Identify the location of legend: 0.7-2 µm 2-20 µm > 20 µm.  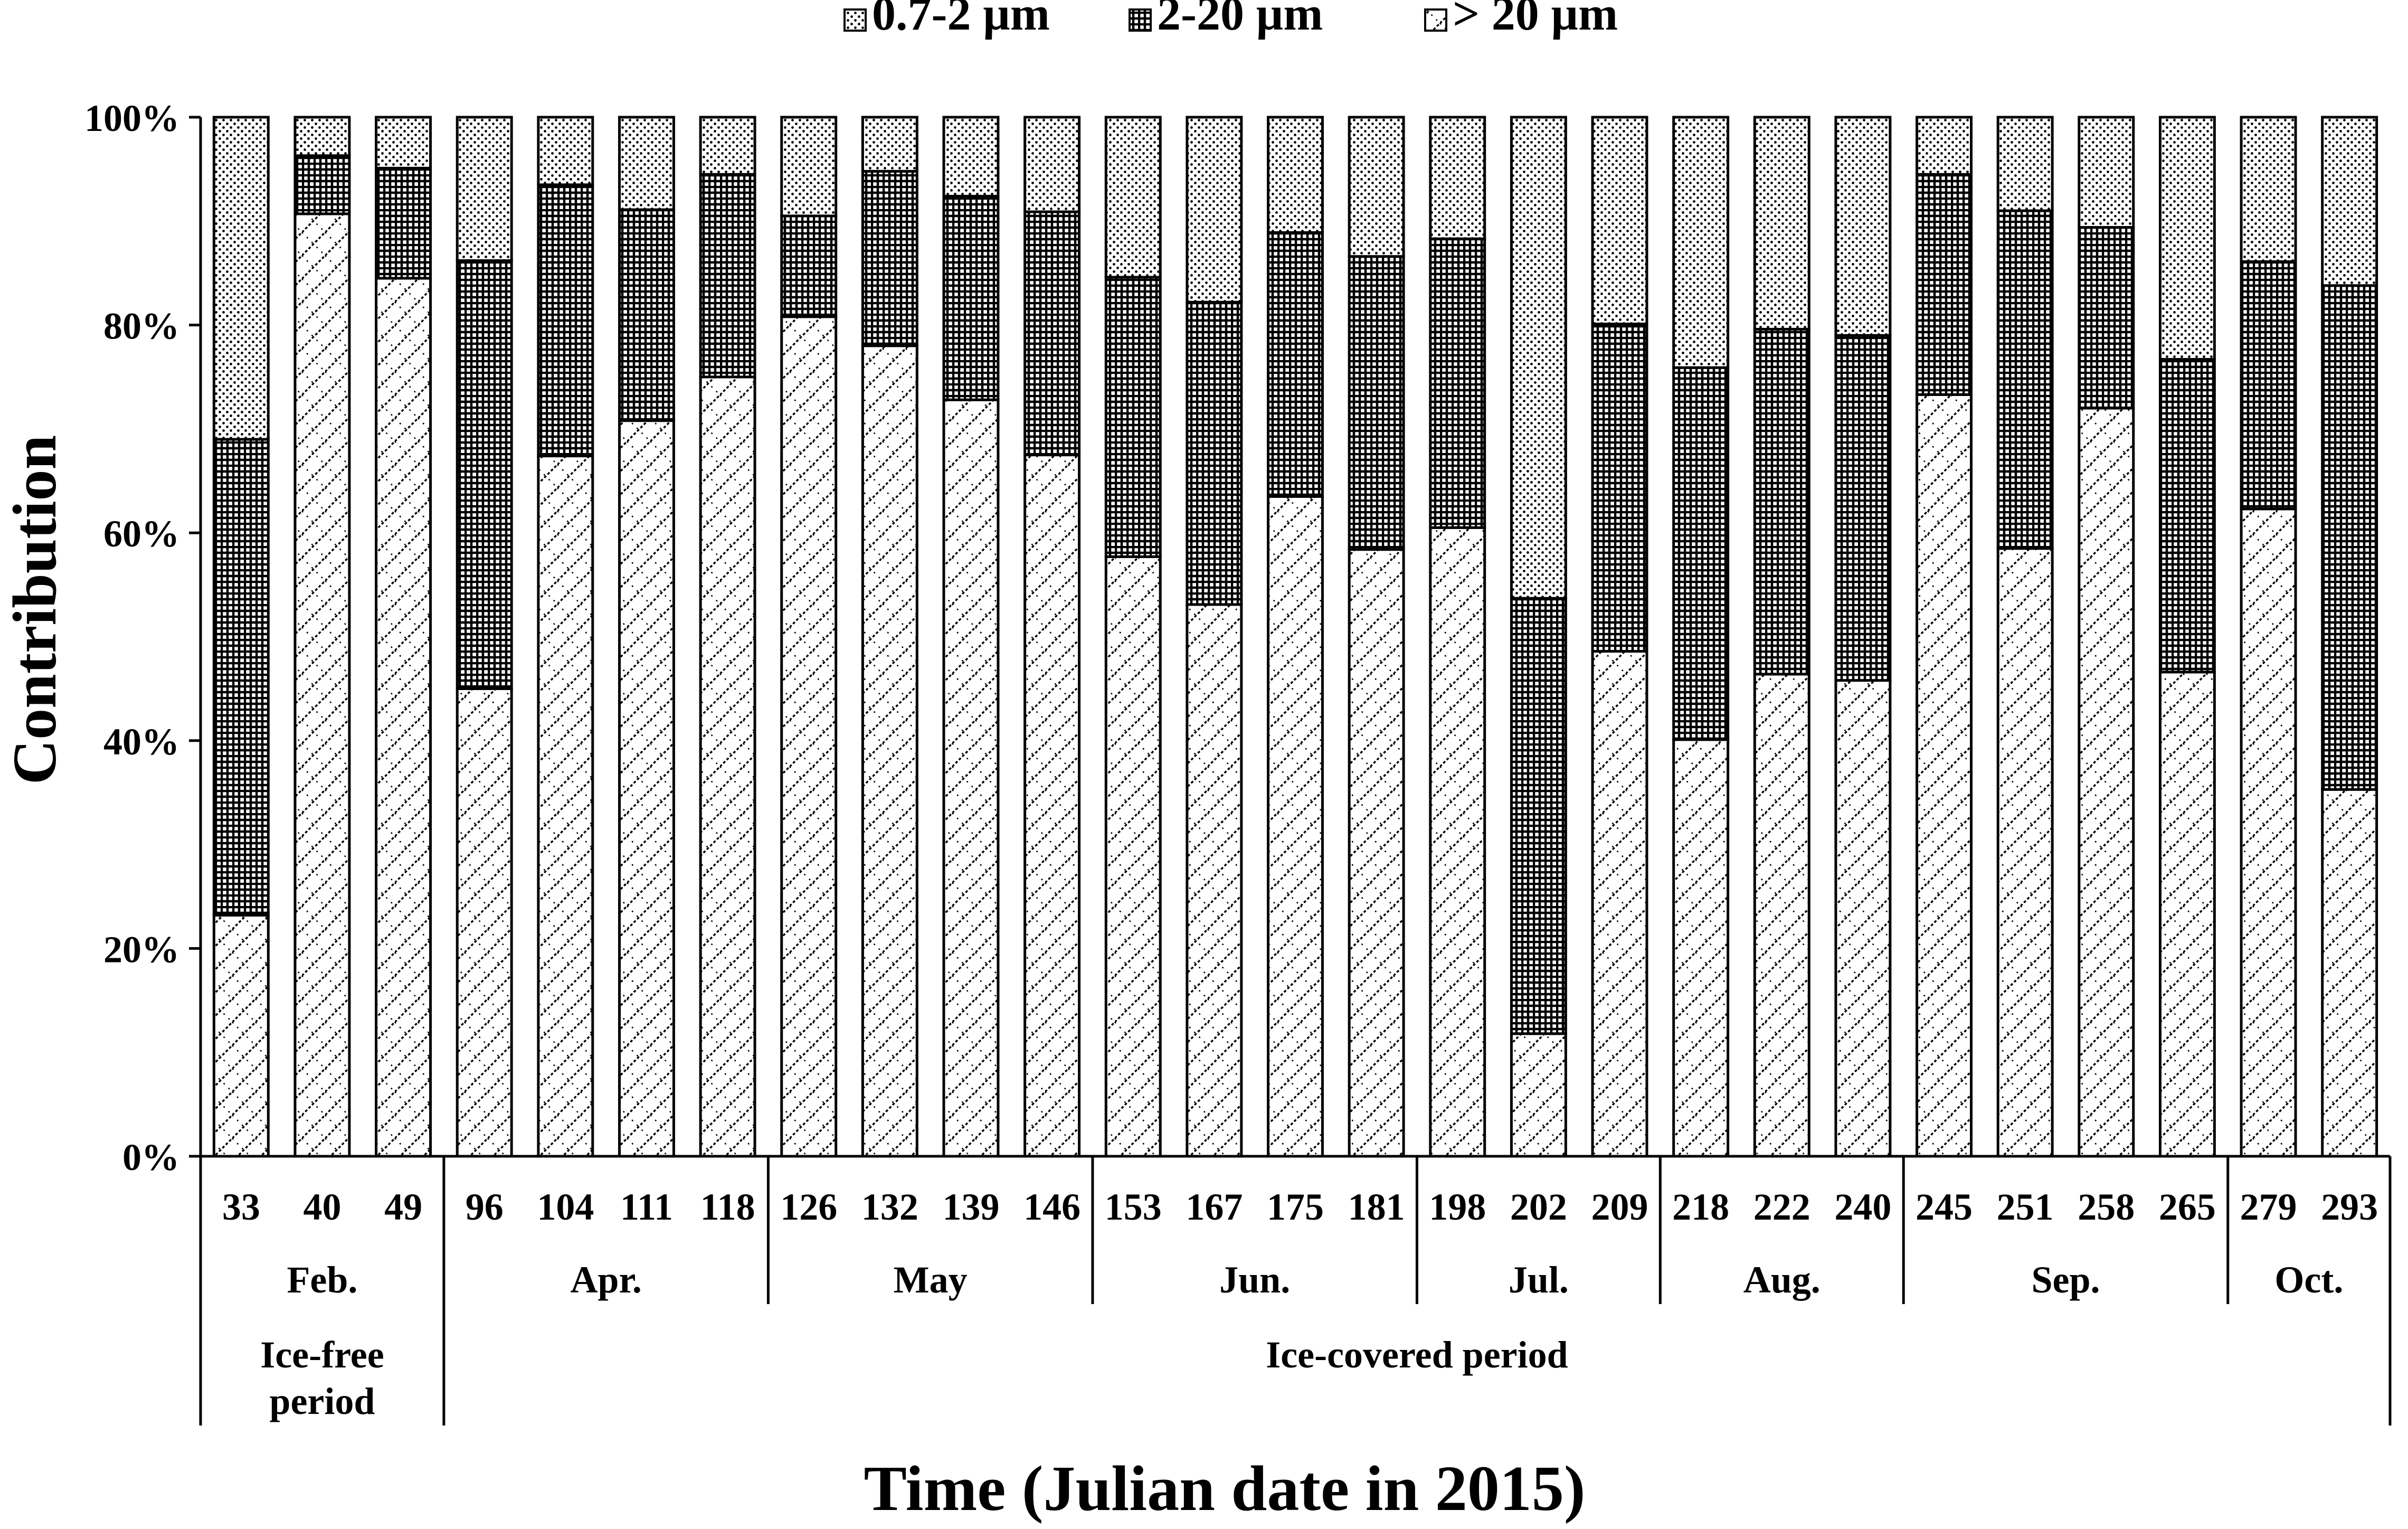
(1230, 20).